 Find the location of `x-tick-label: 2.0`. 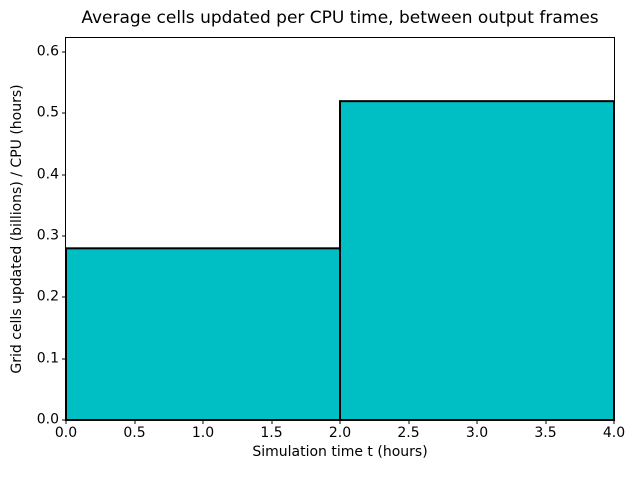

x-tick-label: 2.0 is located at coordinates (340, 433).